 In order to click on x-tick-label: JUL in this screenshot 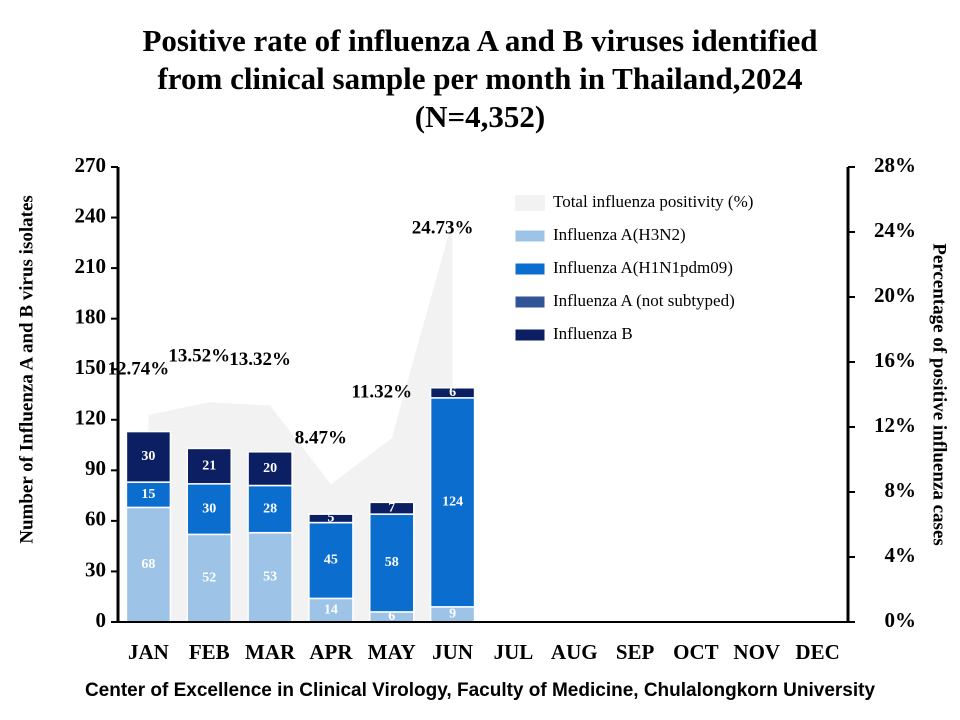, I will do `click(514, 652)`.